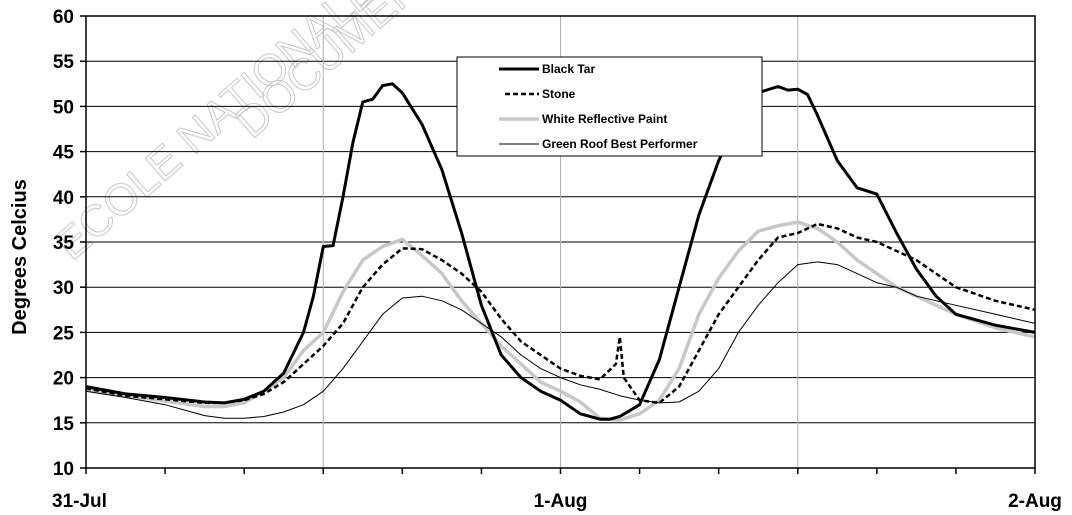  Describe the element at coordinates (620, 144) in the screenshot. I see `legend-label-green-roof-best-performer: Green Roof Best Performer` at that location.